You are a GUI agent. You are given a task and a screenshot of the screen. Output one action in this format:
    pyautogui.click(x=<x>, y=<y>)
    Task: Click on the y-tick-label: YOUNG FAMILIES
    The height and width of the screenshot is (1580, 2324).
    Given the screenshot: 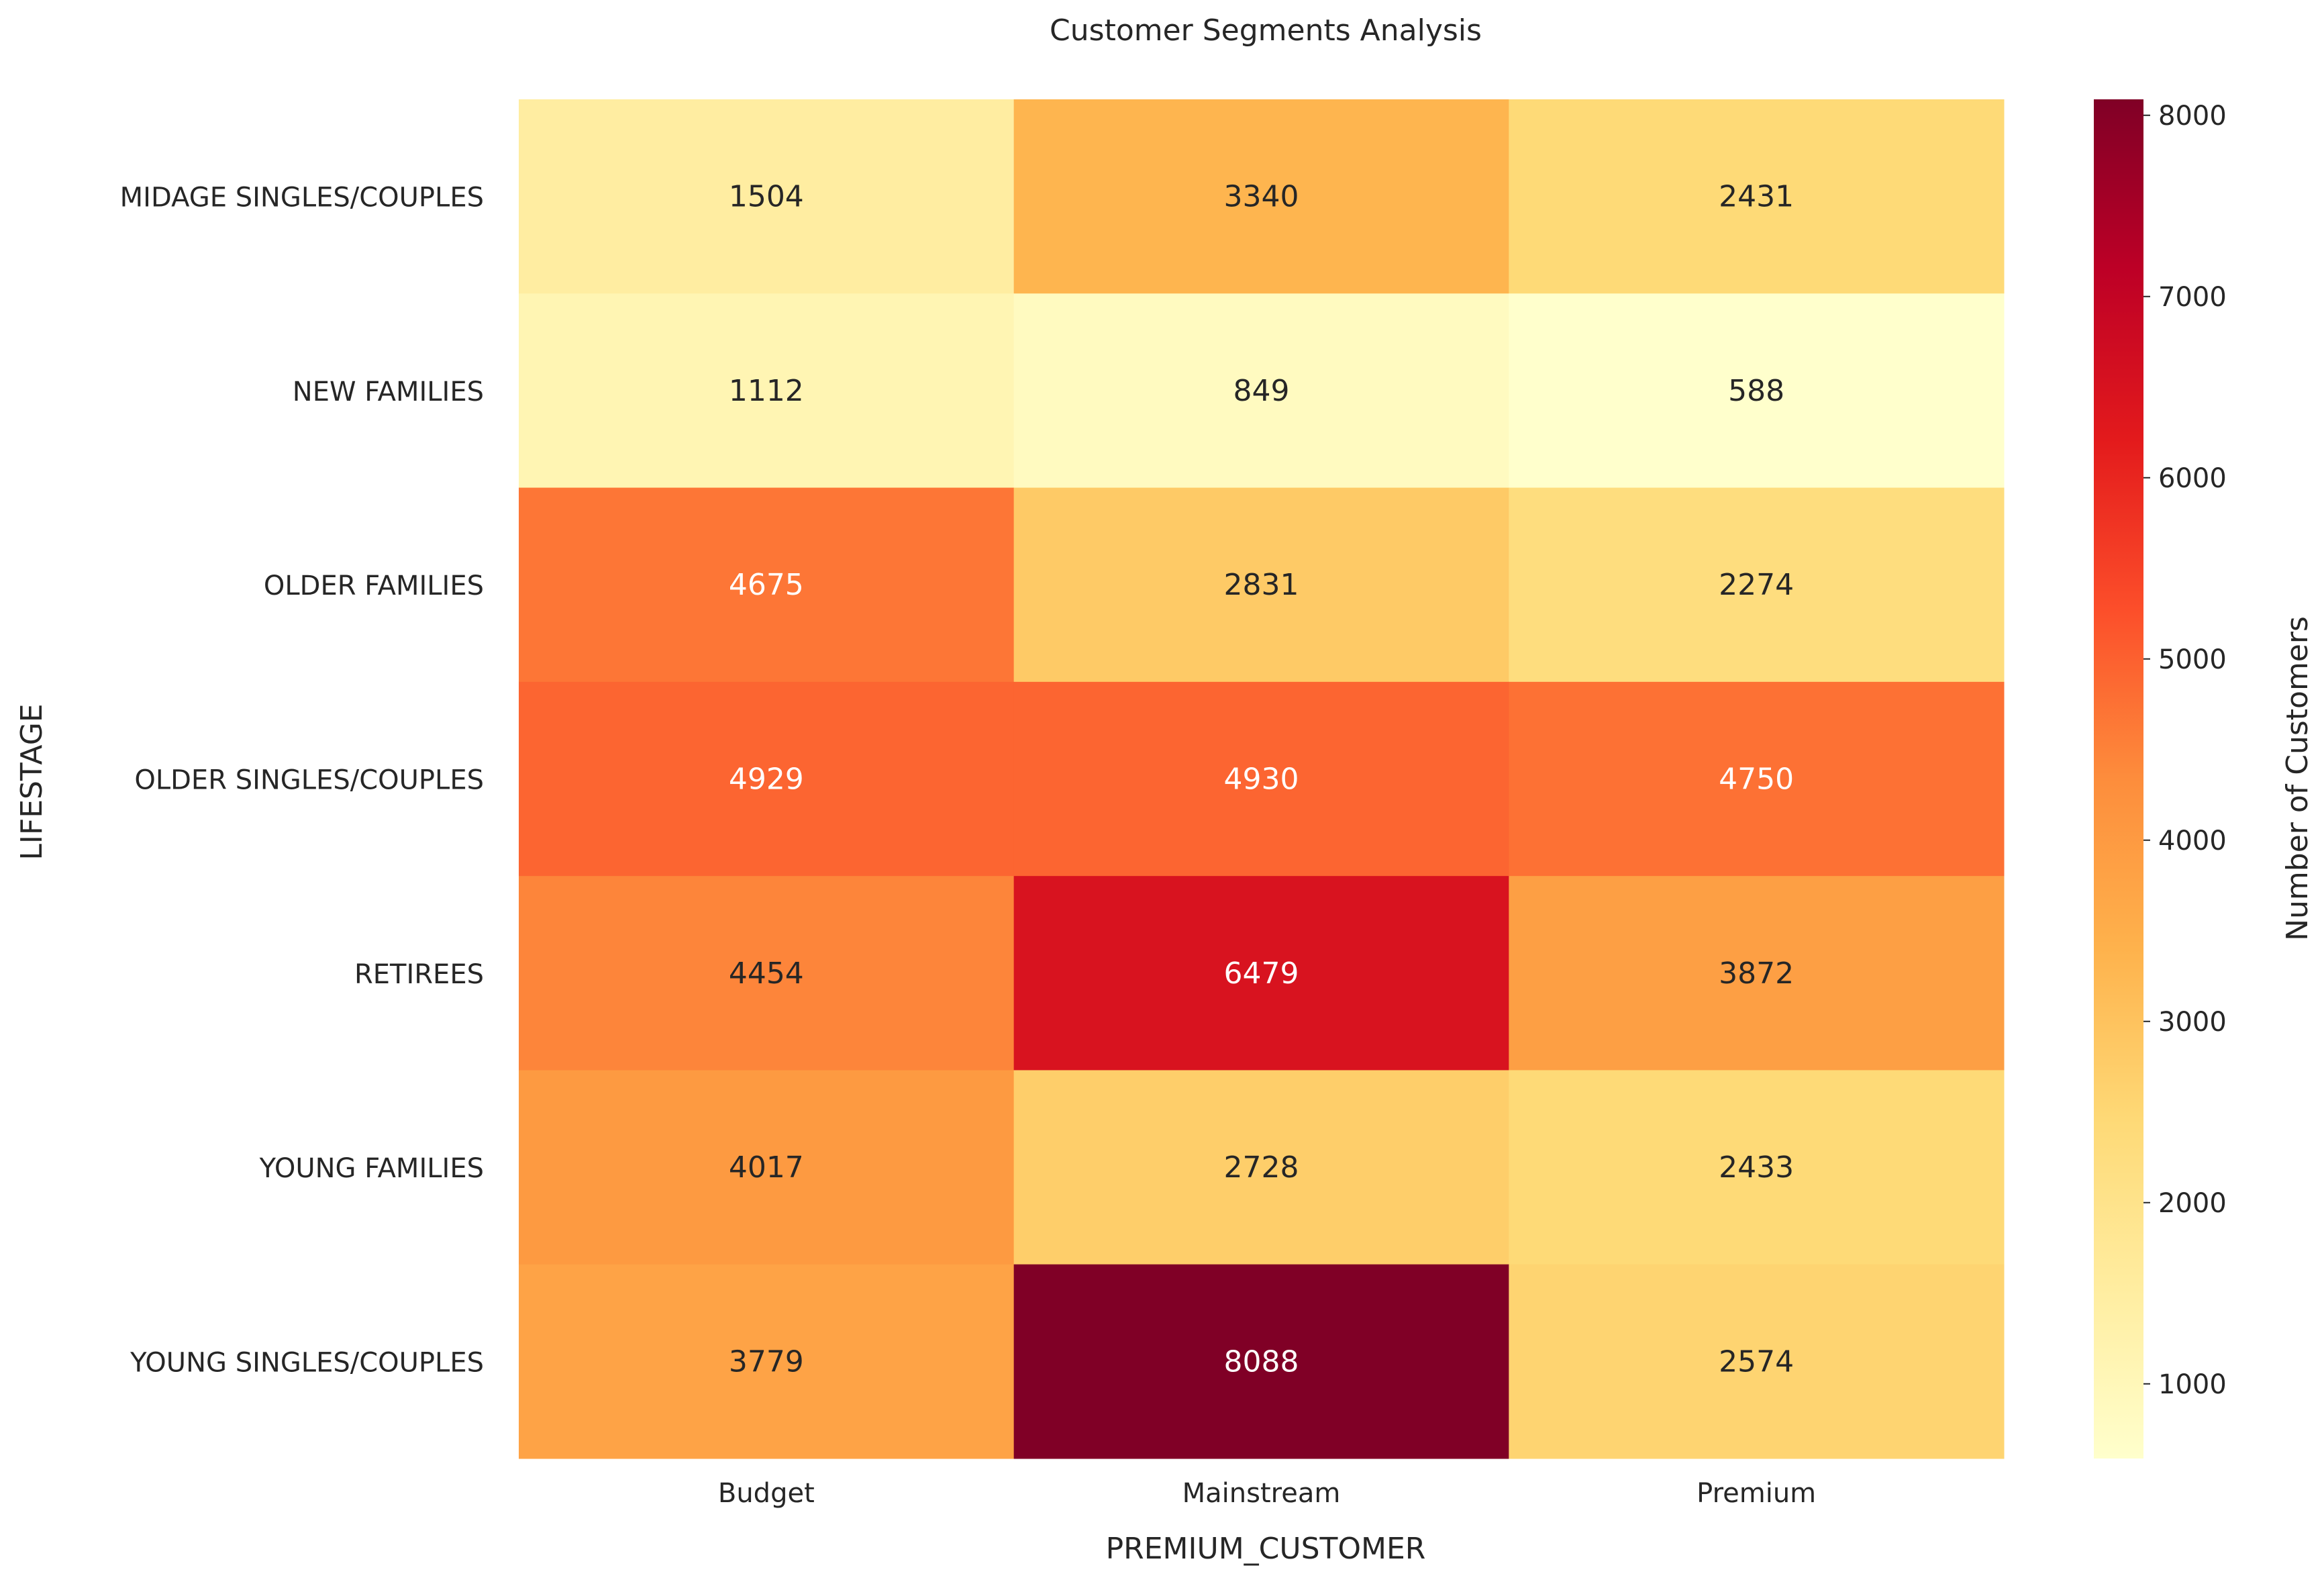 What is the action you would take?
    pyautogui.click(x=371, y=1168)
    